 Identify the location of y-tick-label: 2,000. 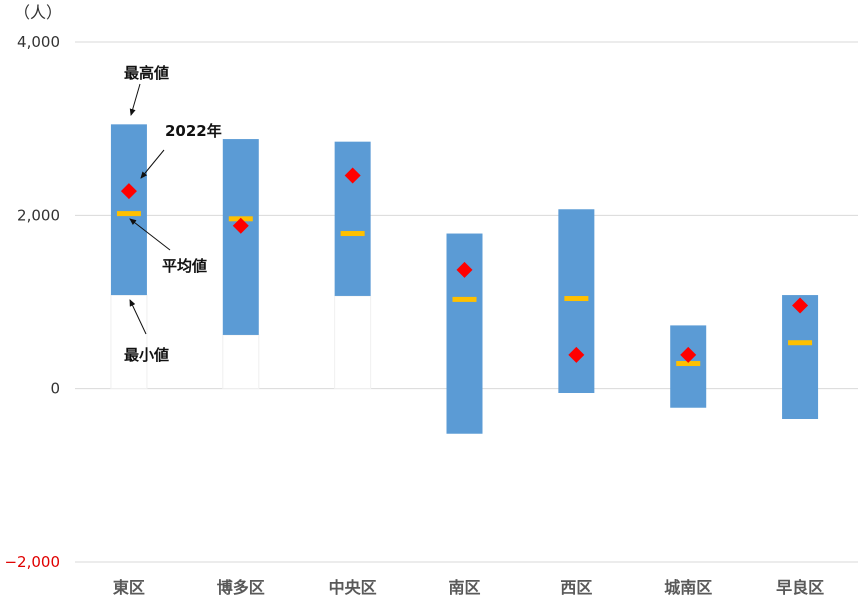
(38, 215).